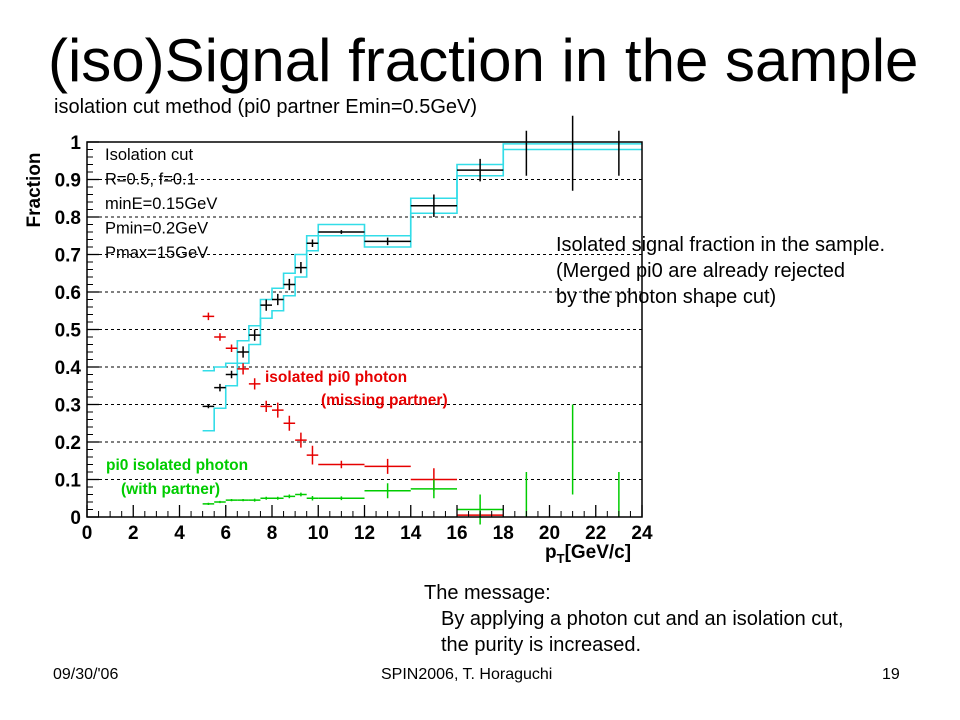 Image resolution: width=960 pixels, height=720 pixels. What do you see at coordinates (487, 593) in the screenshot?
I see `message-title: The message:` at bounding box center [487, 593].